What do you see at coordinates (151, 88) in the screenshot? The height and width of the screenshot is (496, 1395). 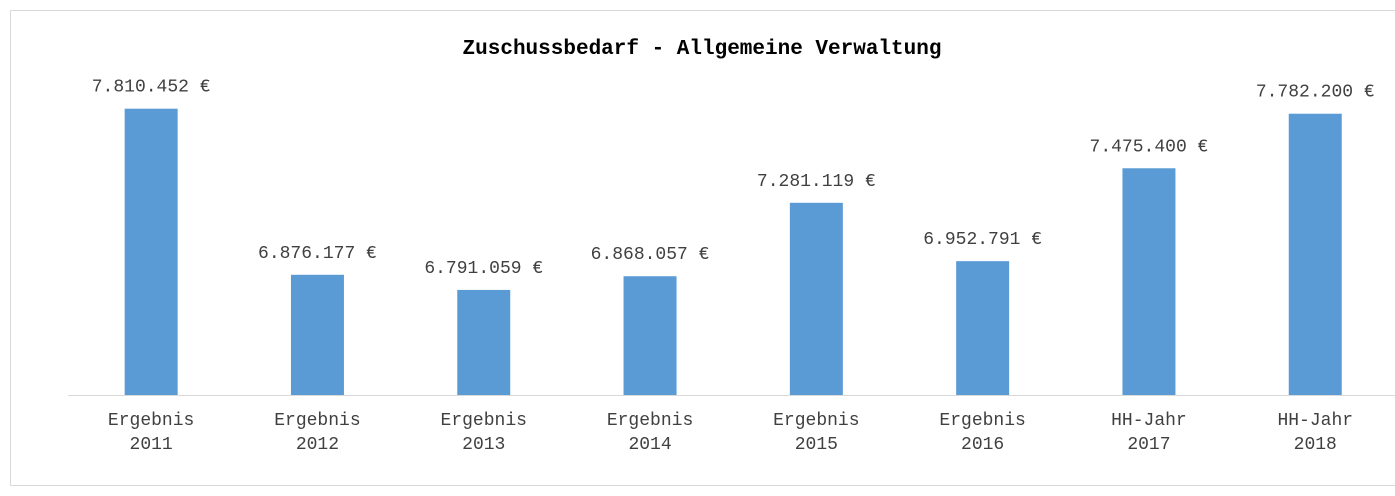 I see `value-label: 7.810.452 €` at bounding box center [151, 88].